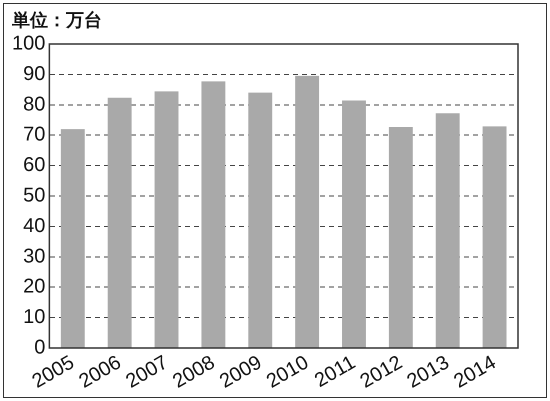 The width and height of the screenshot is (550, 401). I want to click on x-tick-label: 2006, so click(100, 372).